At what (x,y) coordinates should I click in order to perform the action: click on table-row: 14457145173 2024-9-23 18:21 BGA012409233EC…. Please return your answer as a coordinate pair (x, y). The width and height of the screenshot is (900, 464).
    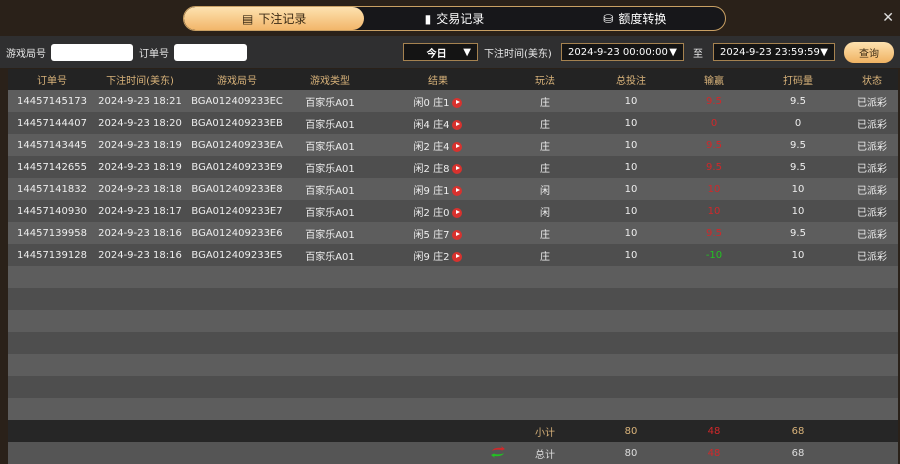
    Looking at the image, I should click on (453, 101).